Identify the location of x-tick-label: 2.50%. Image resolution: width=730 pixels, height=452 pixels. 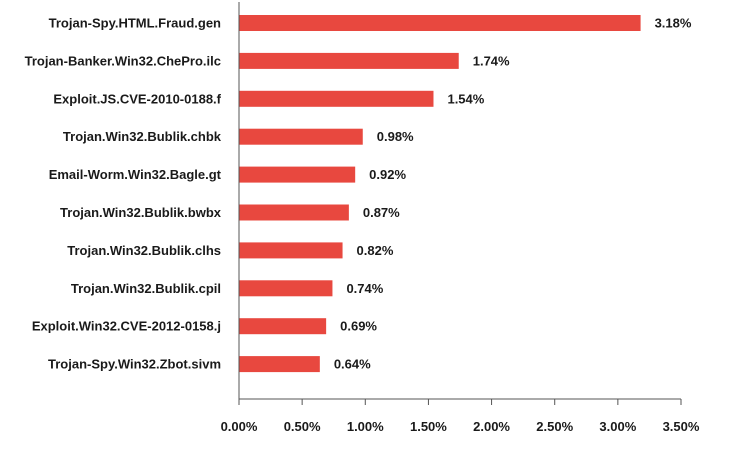
(554, 426).